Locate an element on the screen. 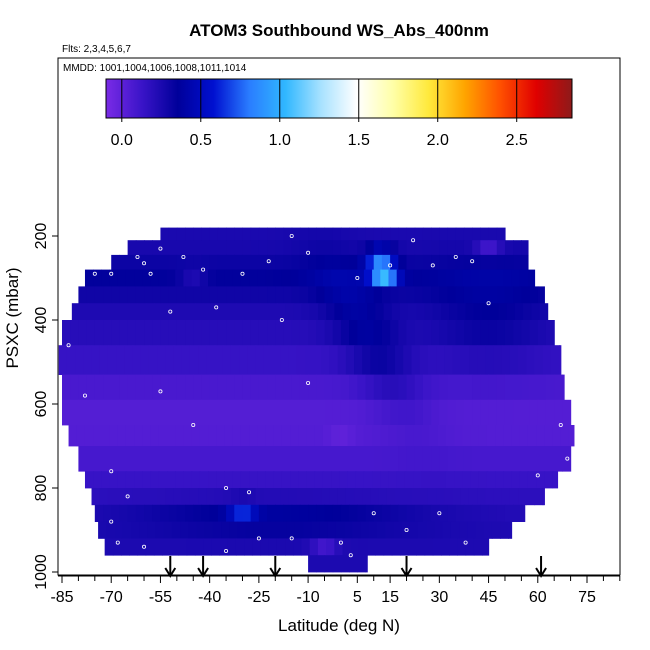  colorbar-tick-label: 0.5 is located at coordinates (201, 140).